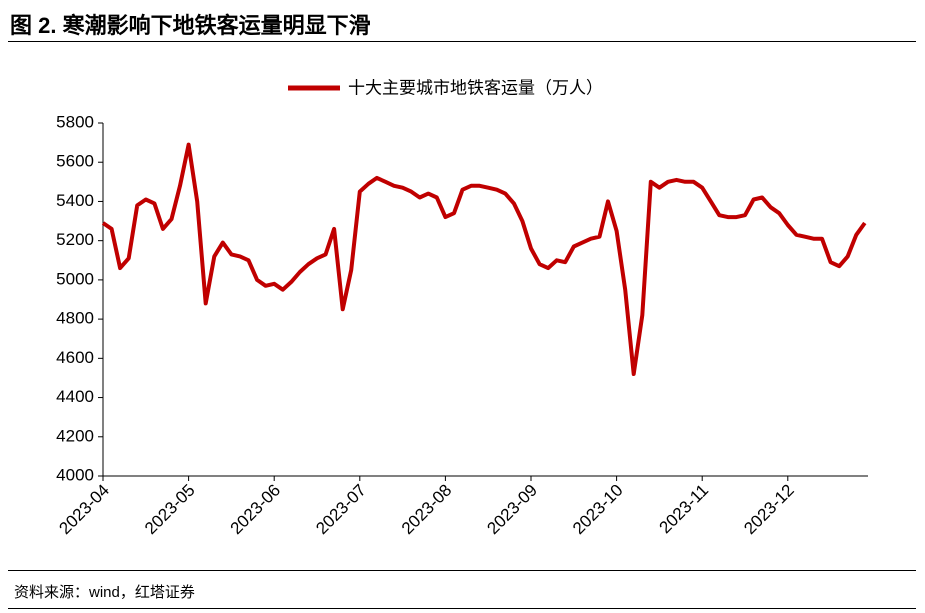 The width and height of the screenshot is (925, 613). I want to click on y-tick-label: 5600, so click(75, 161).